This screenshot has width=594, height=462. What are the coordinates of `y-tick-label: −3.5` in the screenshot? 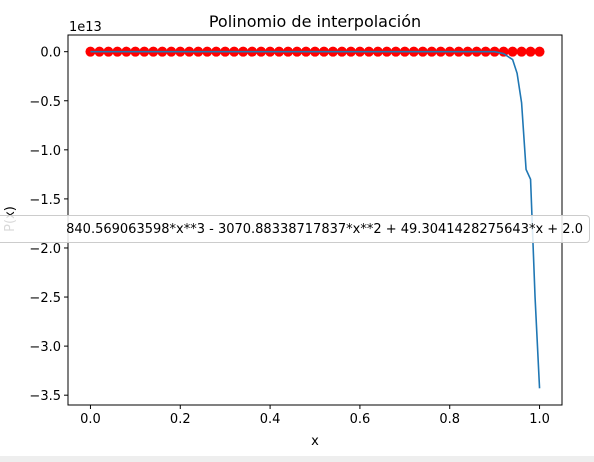 It's located at (45, 396).